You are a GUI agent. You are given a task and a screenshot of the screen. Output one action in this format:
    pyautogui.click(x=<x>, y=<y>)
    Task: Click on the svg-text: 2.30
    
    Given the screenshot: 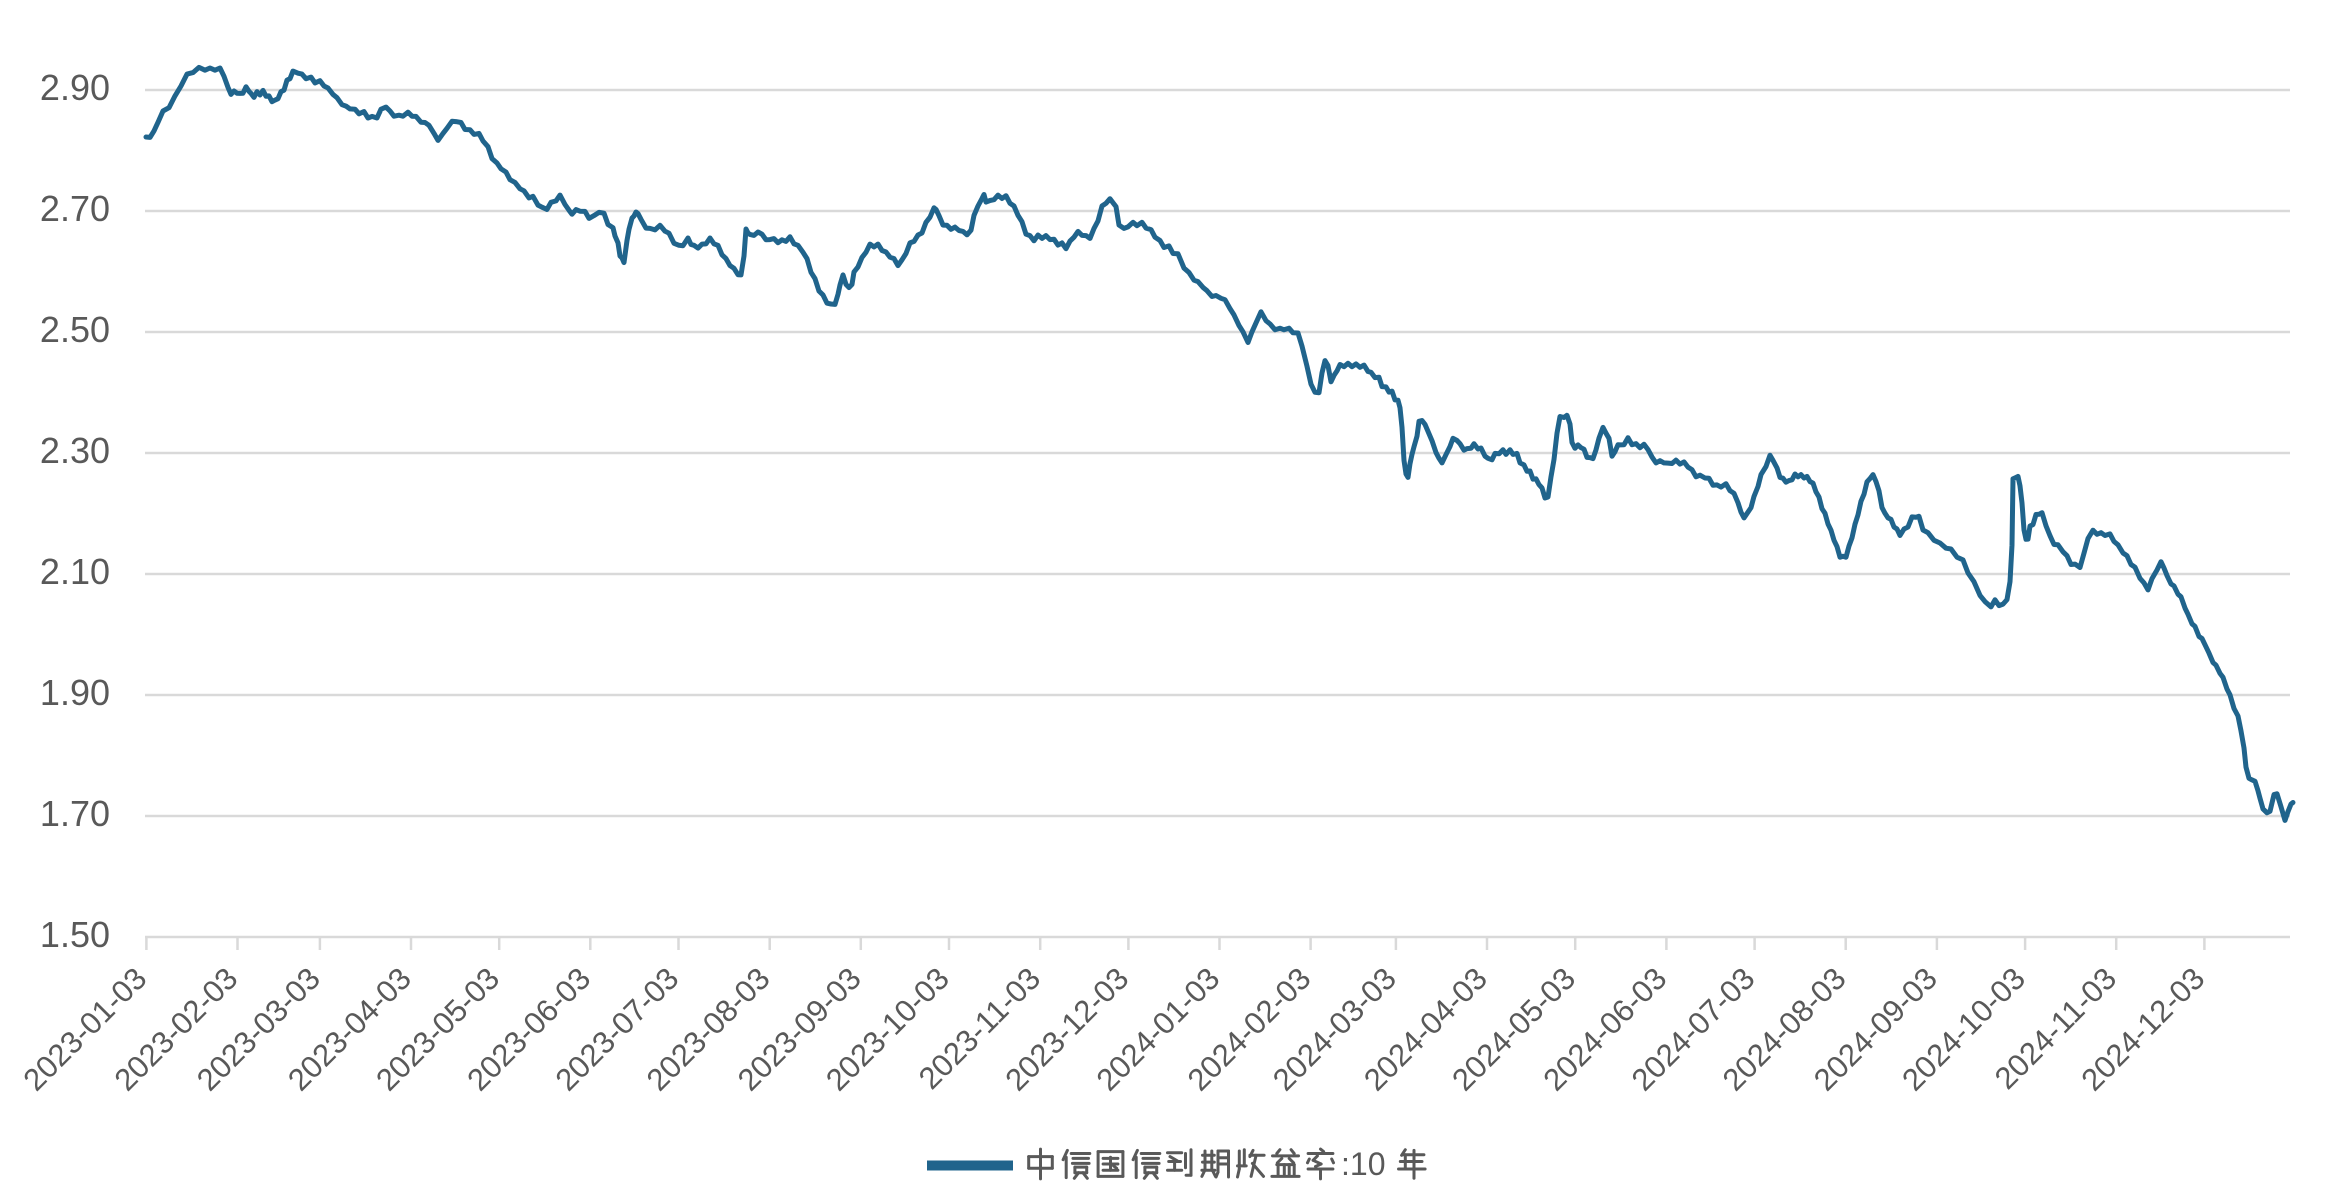 What is the action you would take?
    pyautogui.click(x=75, y=450)
    